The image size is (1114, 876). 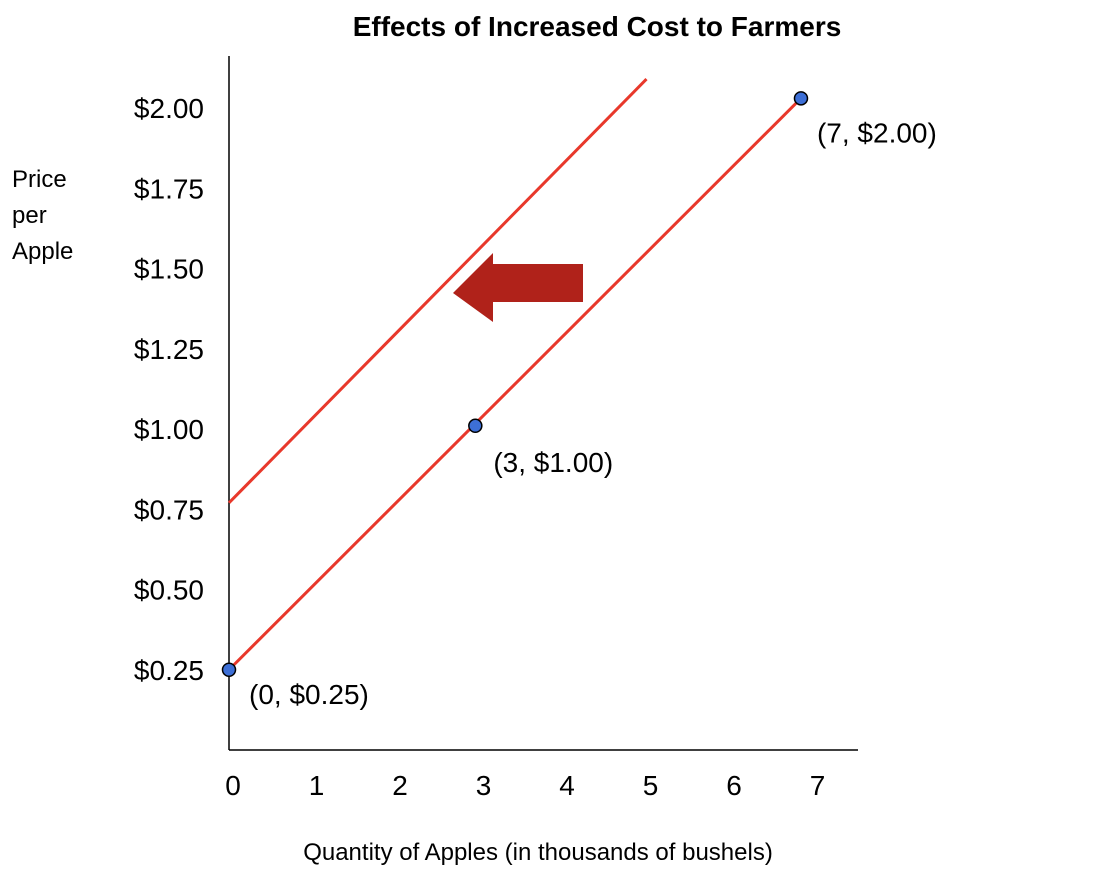 I want to click on y-tick-label: $0.25, so click(x=169, y=670).